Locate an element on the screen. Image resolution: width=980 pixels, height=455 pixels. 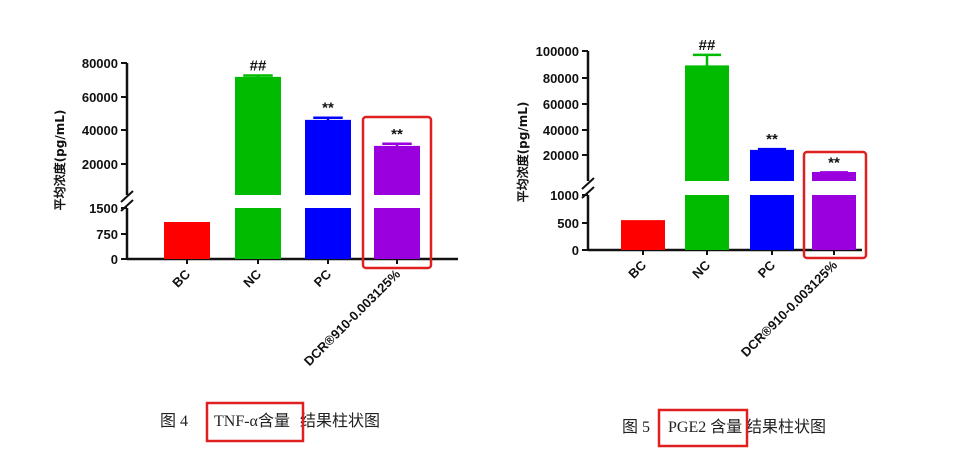
caption-prefix: 图 4 is located at coordinates (174, 421).